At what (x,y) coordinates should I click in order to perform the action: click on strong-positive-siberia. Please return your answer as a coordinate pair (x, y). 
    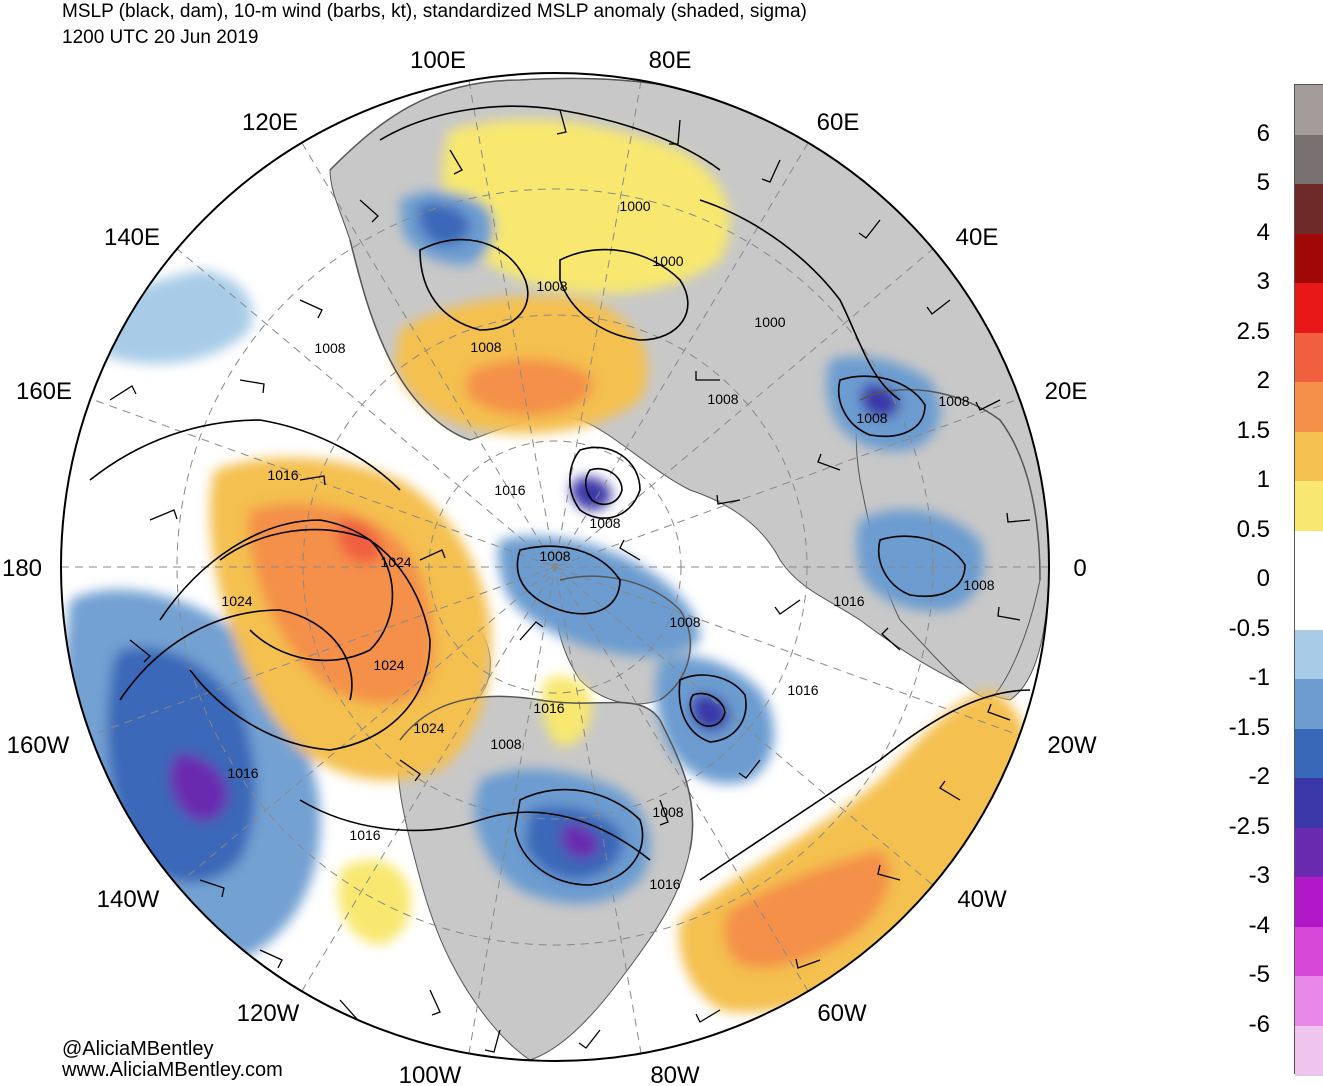
    Looking at the image, I should click on (529, 387).